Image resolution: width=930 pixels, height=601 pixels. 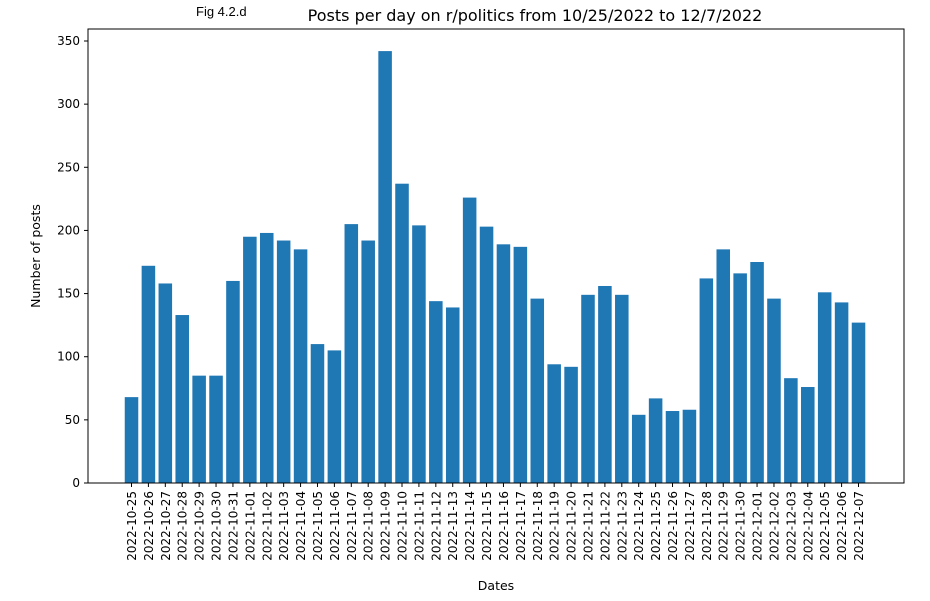 What do you see at coordinates (149, 526) in the screenshot?
I see `x-tick-label: 2022-10-26` at bounding box center [149, 526].